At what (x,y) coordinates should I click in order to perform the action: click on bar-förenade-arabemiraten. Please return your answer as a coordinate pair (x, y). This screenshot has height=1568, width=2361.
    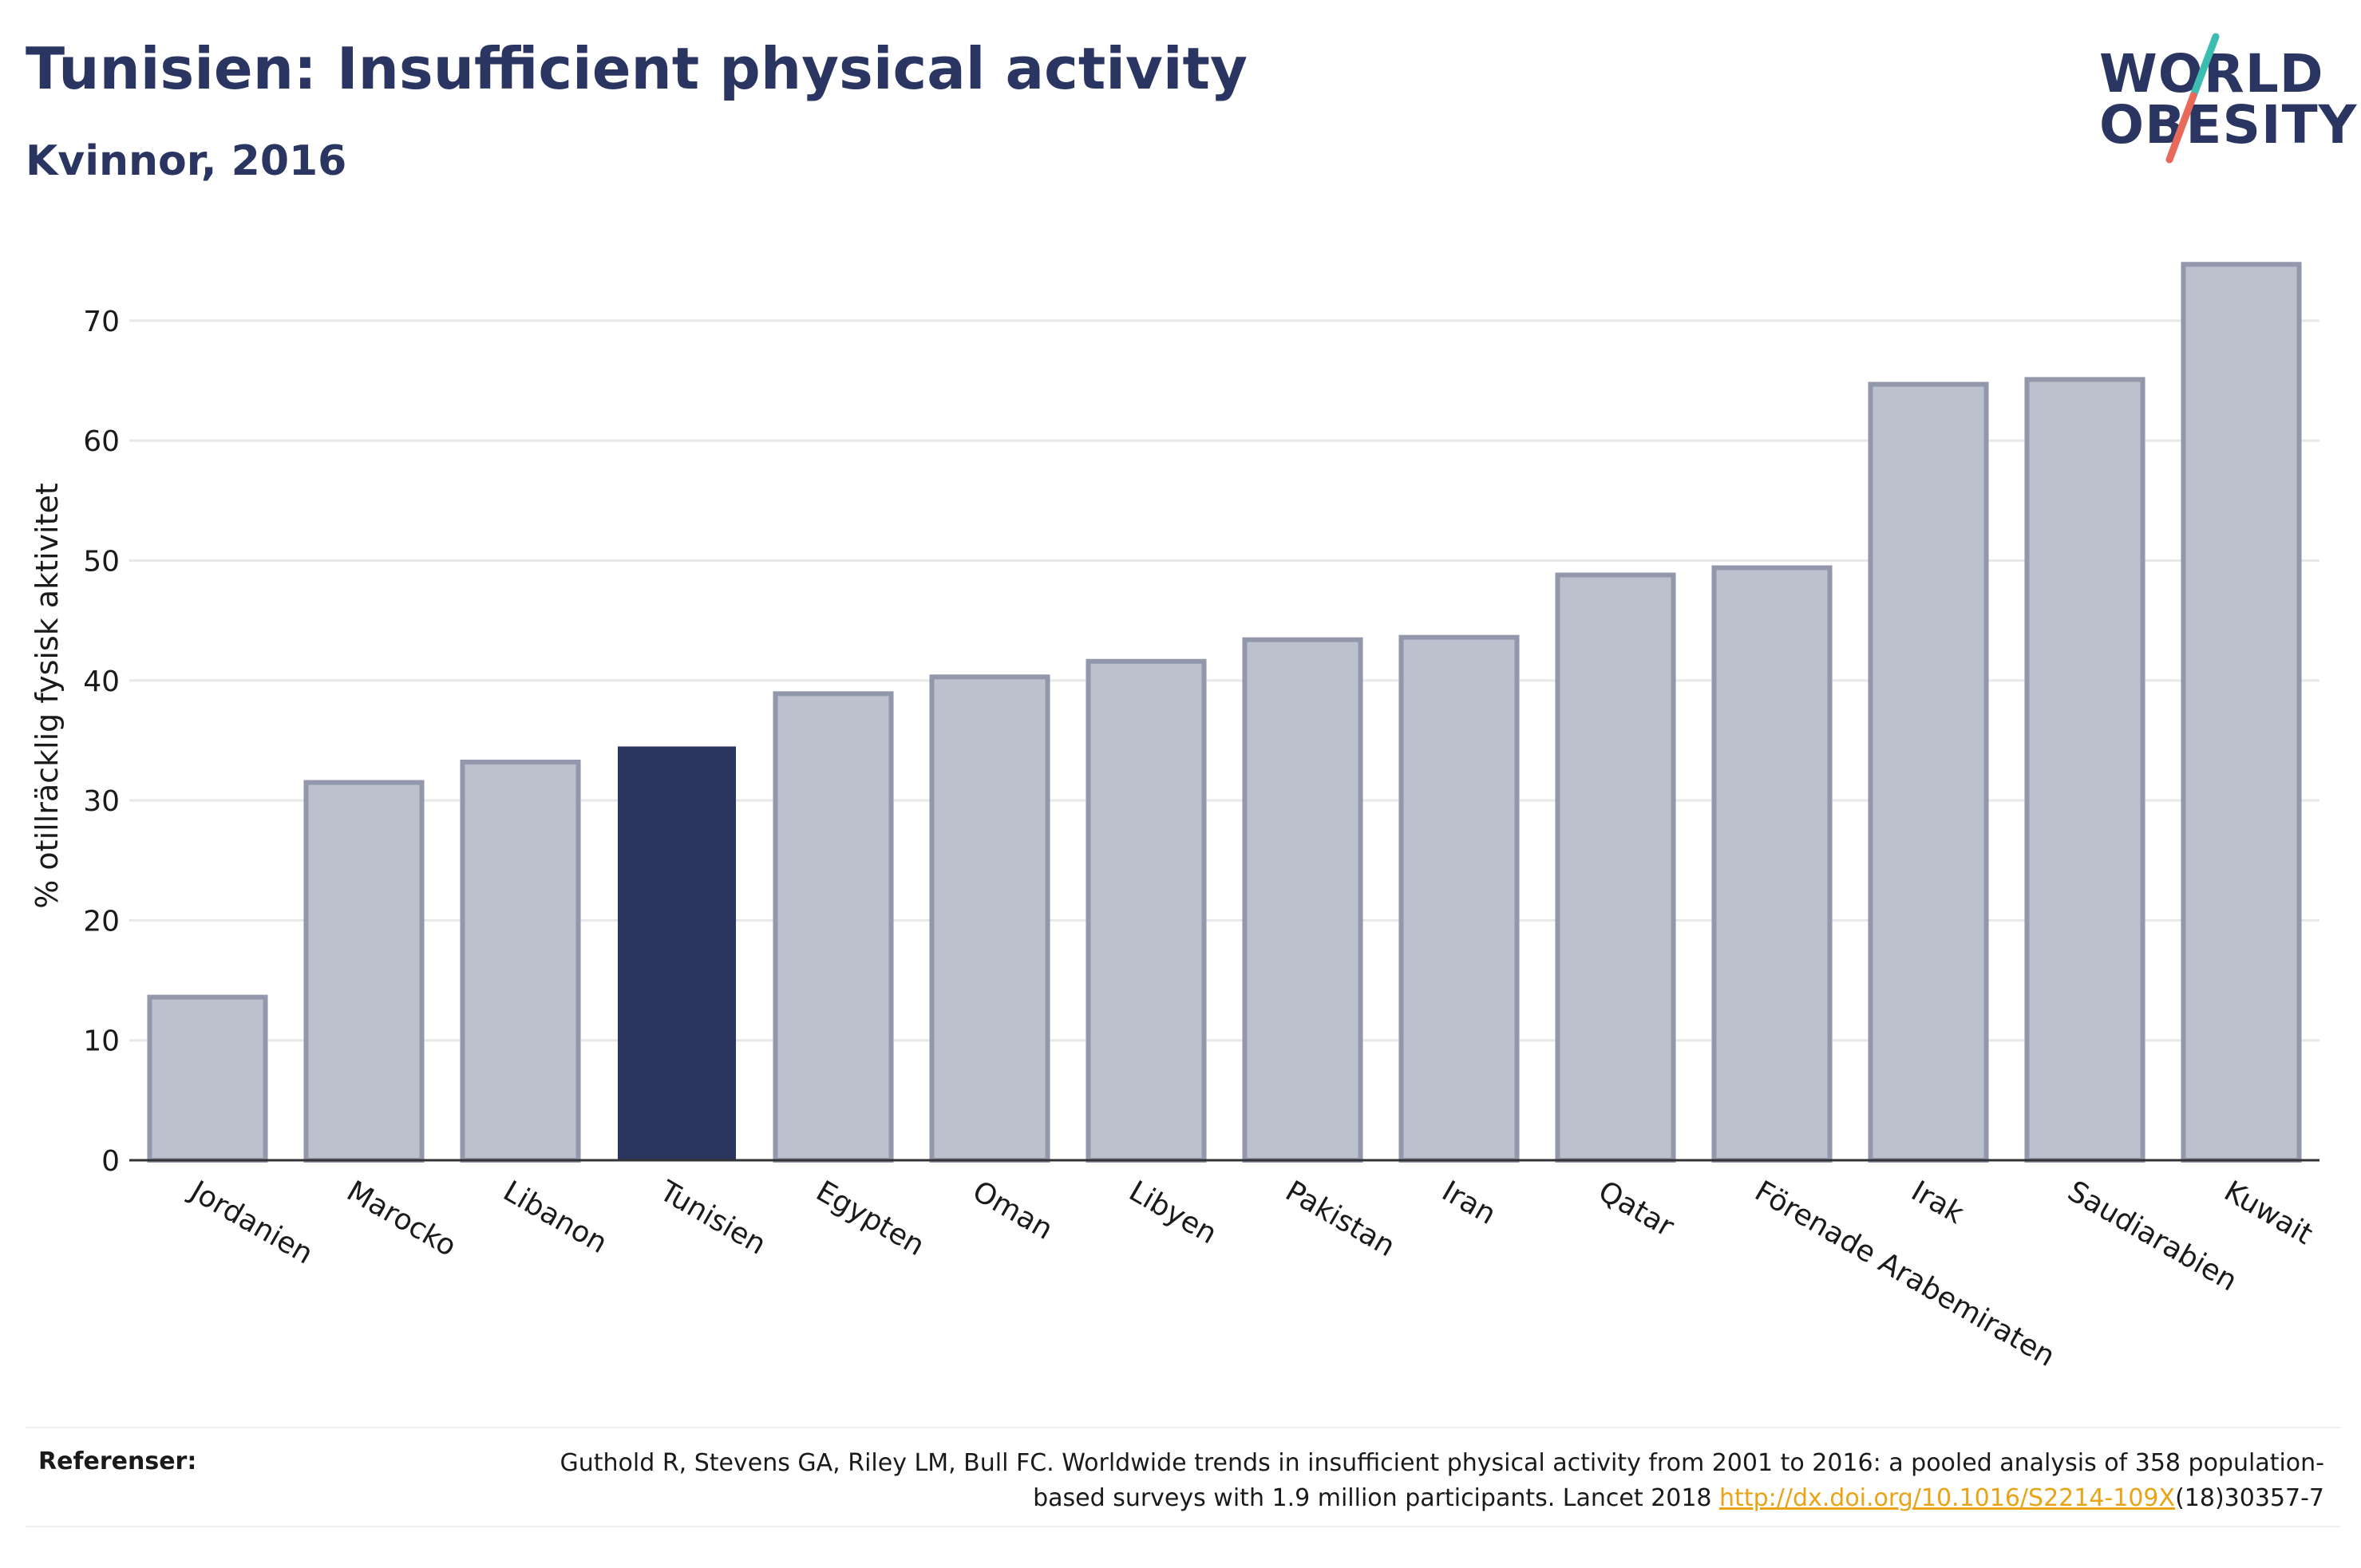
    Looking at the image, I should click on (1772, 864).